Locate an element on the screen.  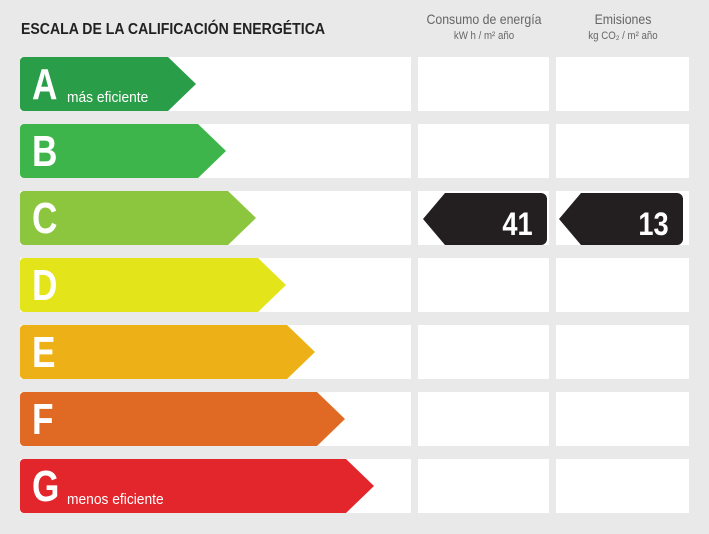
rating-letter: A is located at coordinates (45, 84).